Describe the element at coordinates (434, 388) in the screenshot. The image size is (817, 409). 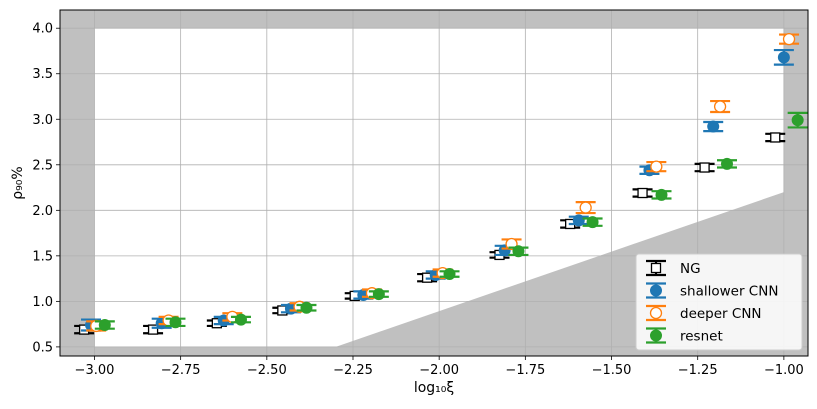
I see `x-axis-label: log₁₀ξ` at that location.